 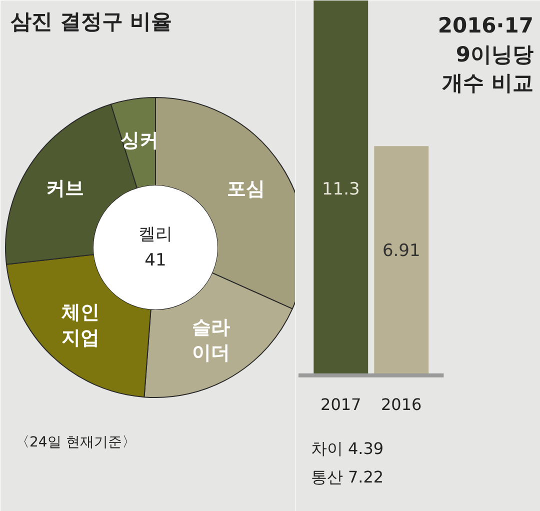 I want to click on x-tick-label: 2017, so click(x=341, y=404).